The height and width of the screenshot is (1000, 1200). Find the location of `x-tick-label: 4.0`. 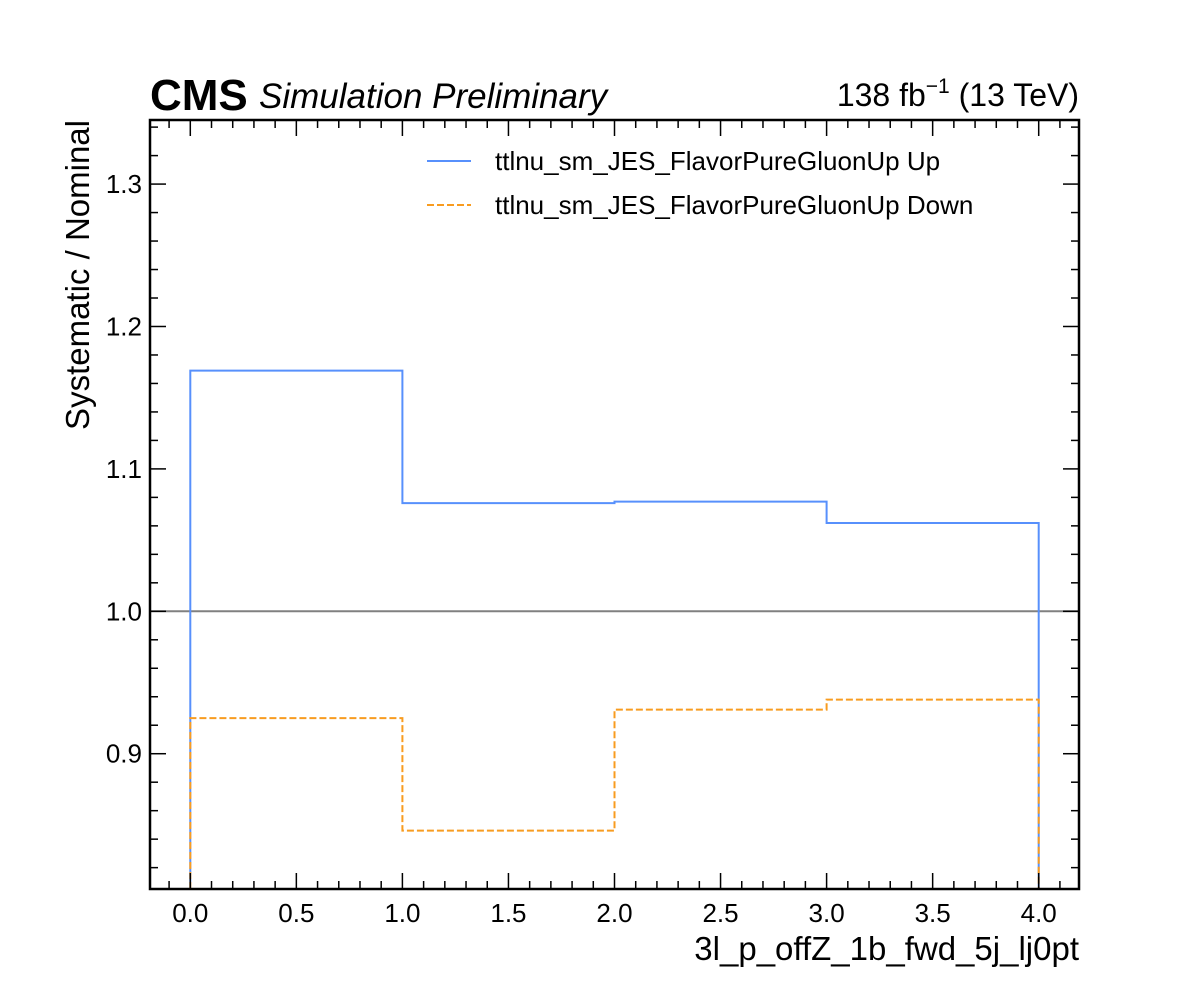

x-tick-label: 4.0 is located at coordinates (1039, 913).